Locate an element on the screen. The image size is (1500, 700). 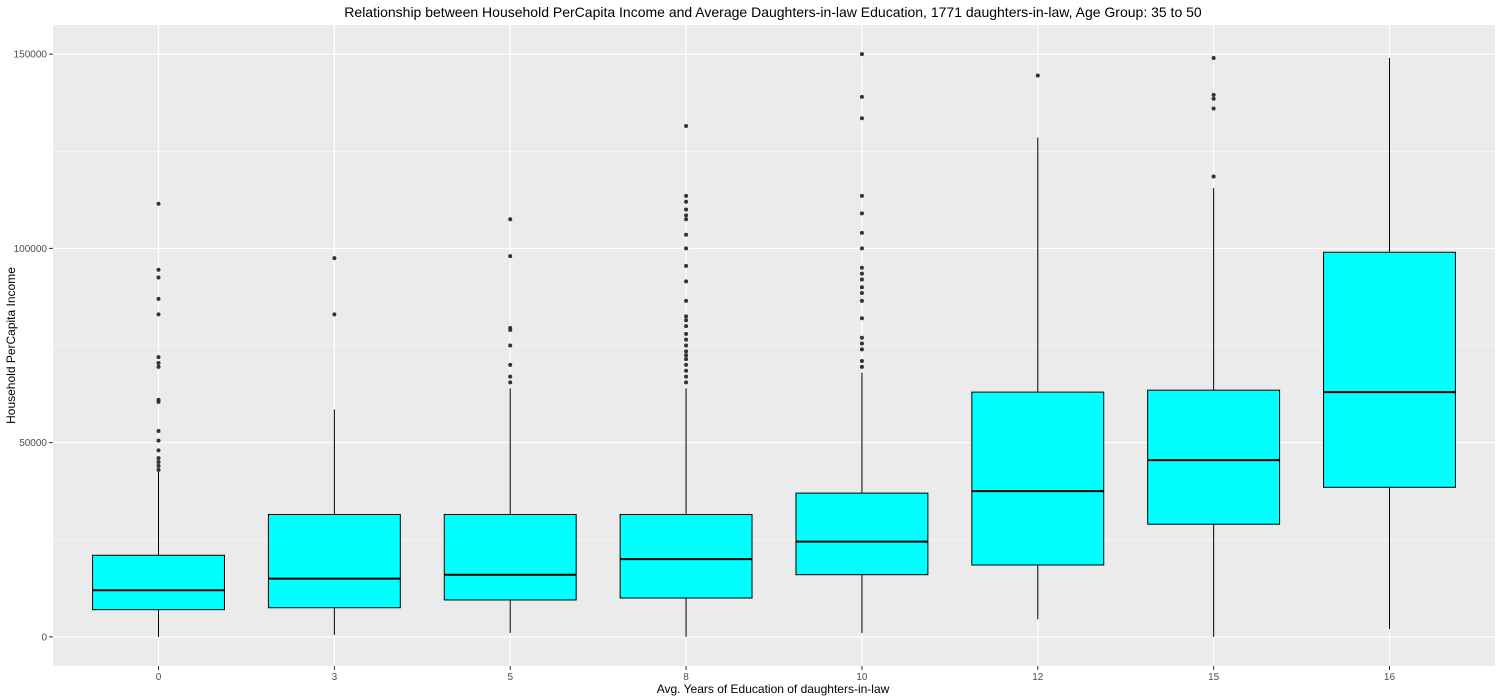
y-tick-label: 0 is located at coordinates (44, 637).